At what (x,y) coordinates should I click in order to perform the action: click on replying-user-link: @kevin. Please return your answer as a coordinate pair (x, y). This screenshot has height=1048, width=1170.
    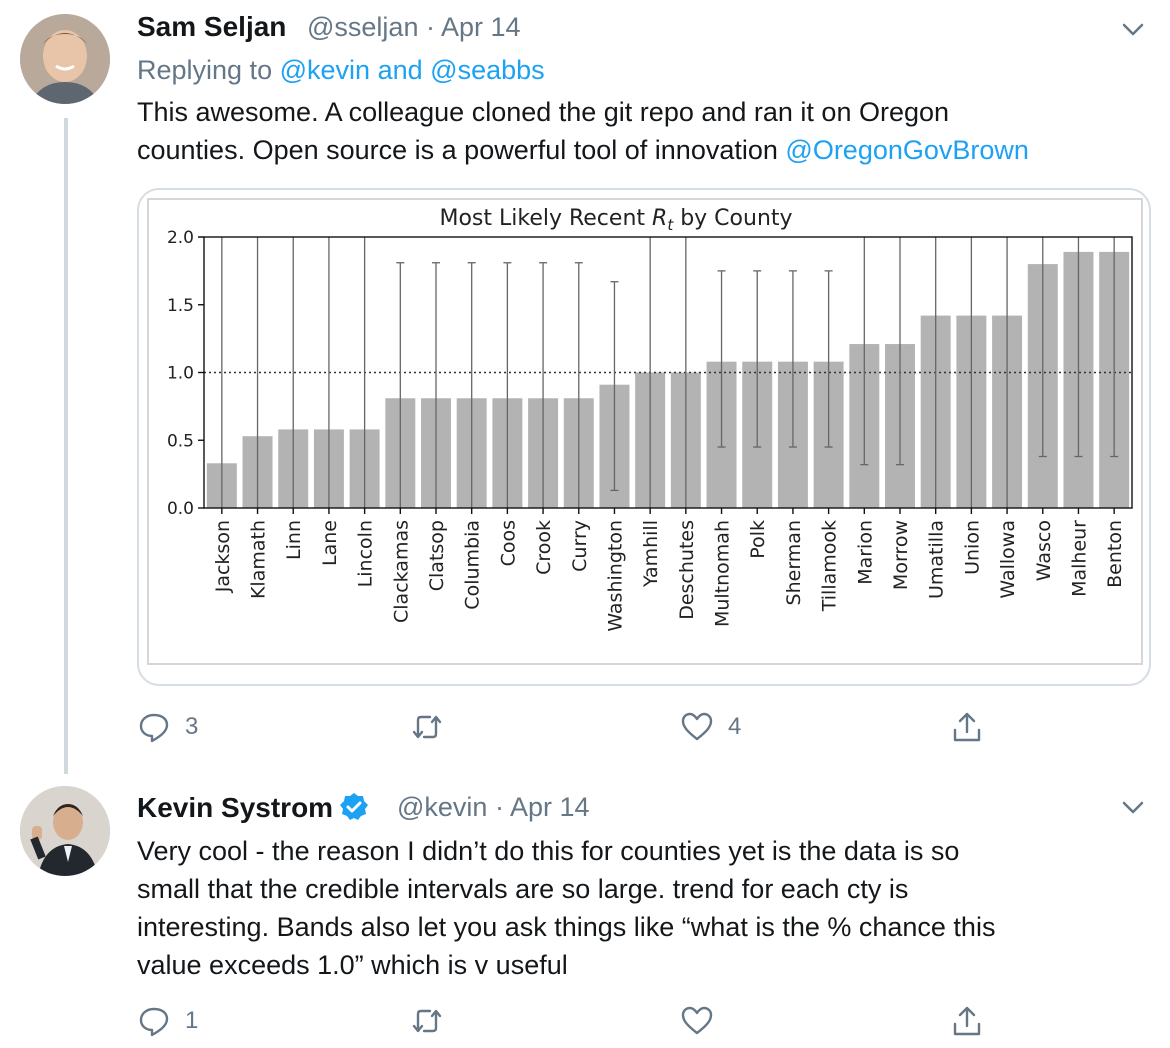
    Looking at the image, I should click on (325, 70).